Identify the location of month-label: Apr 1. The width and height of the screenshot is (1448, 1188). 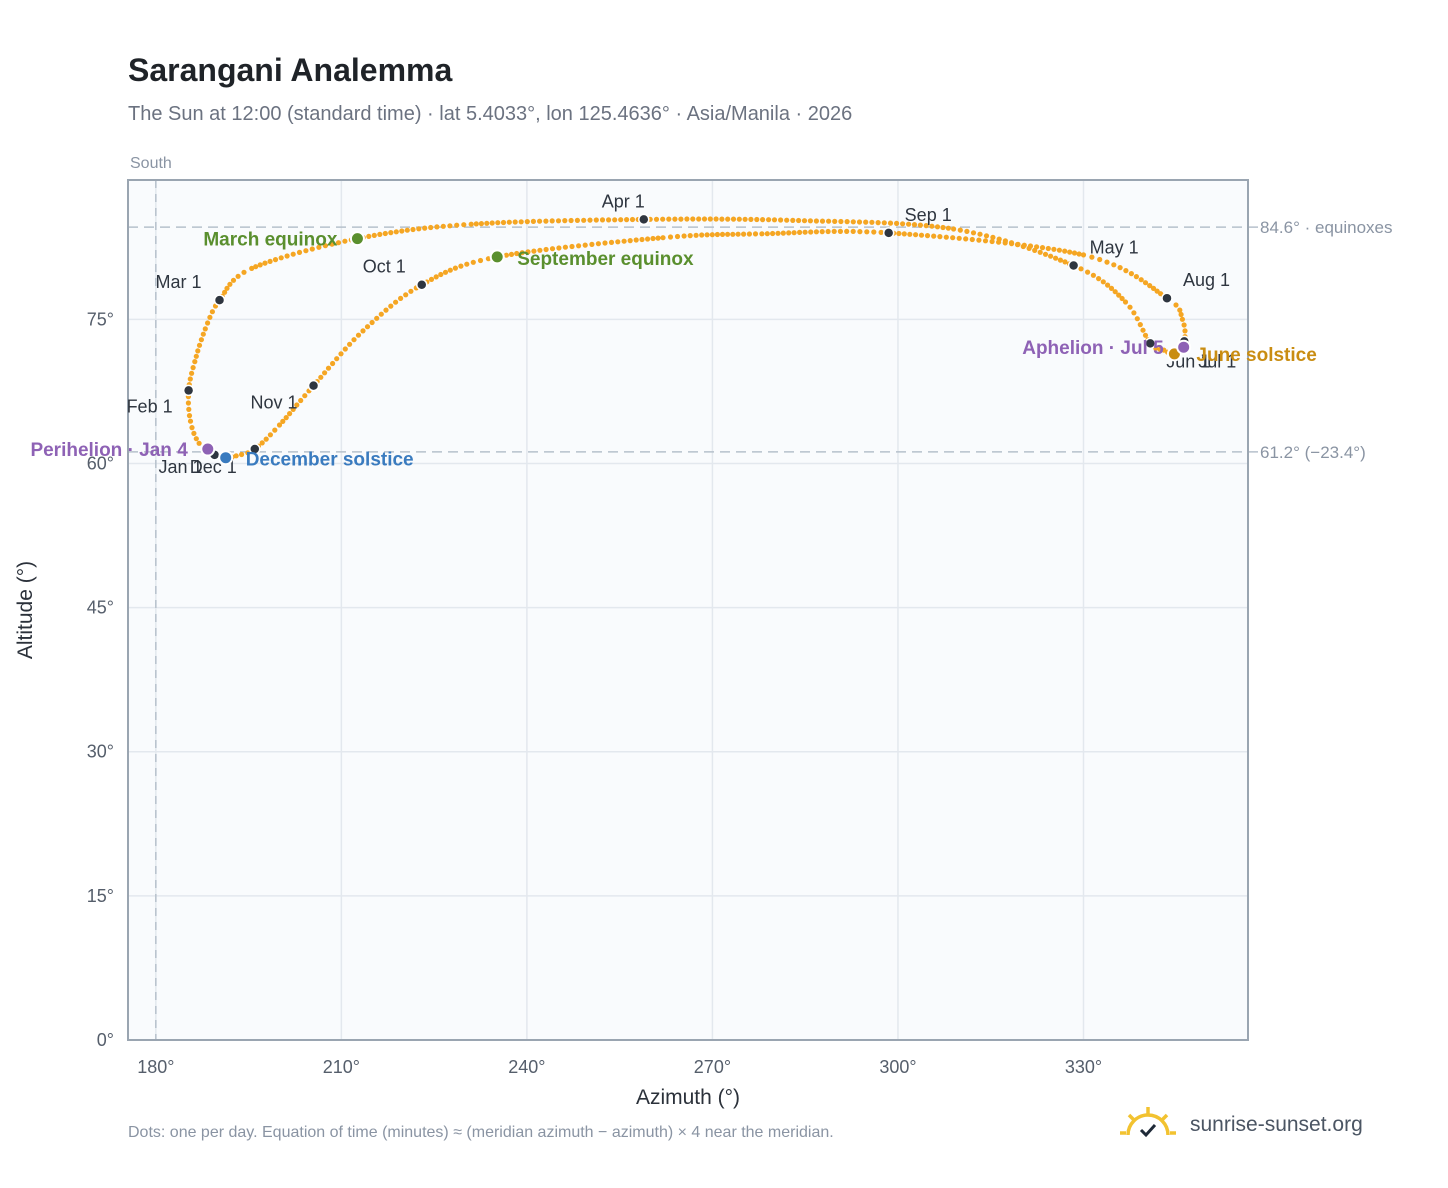
(623, 201).